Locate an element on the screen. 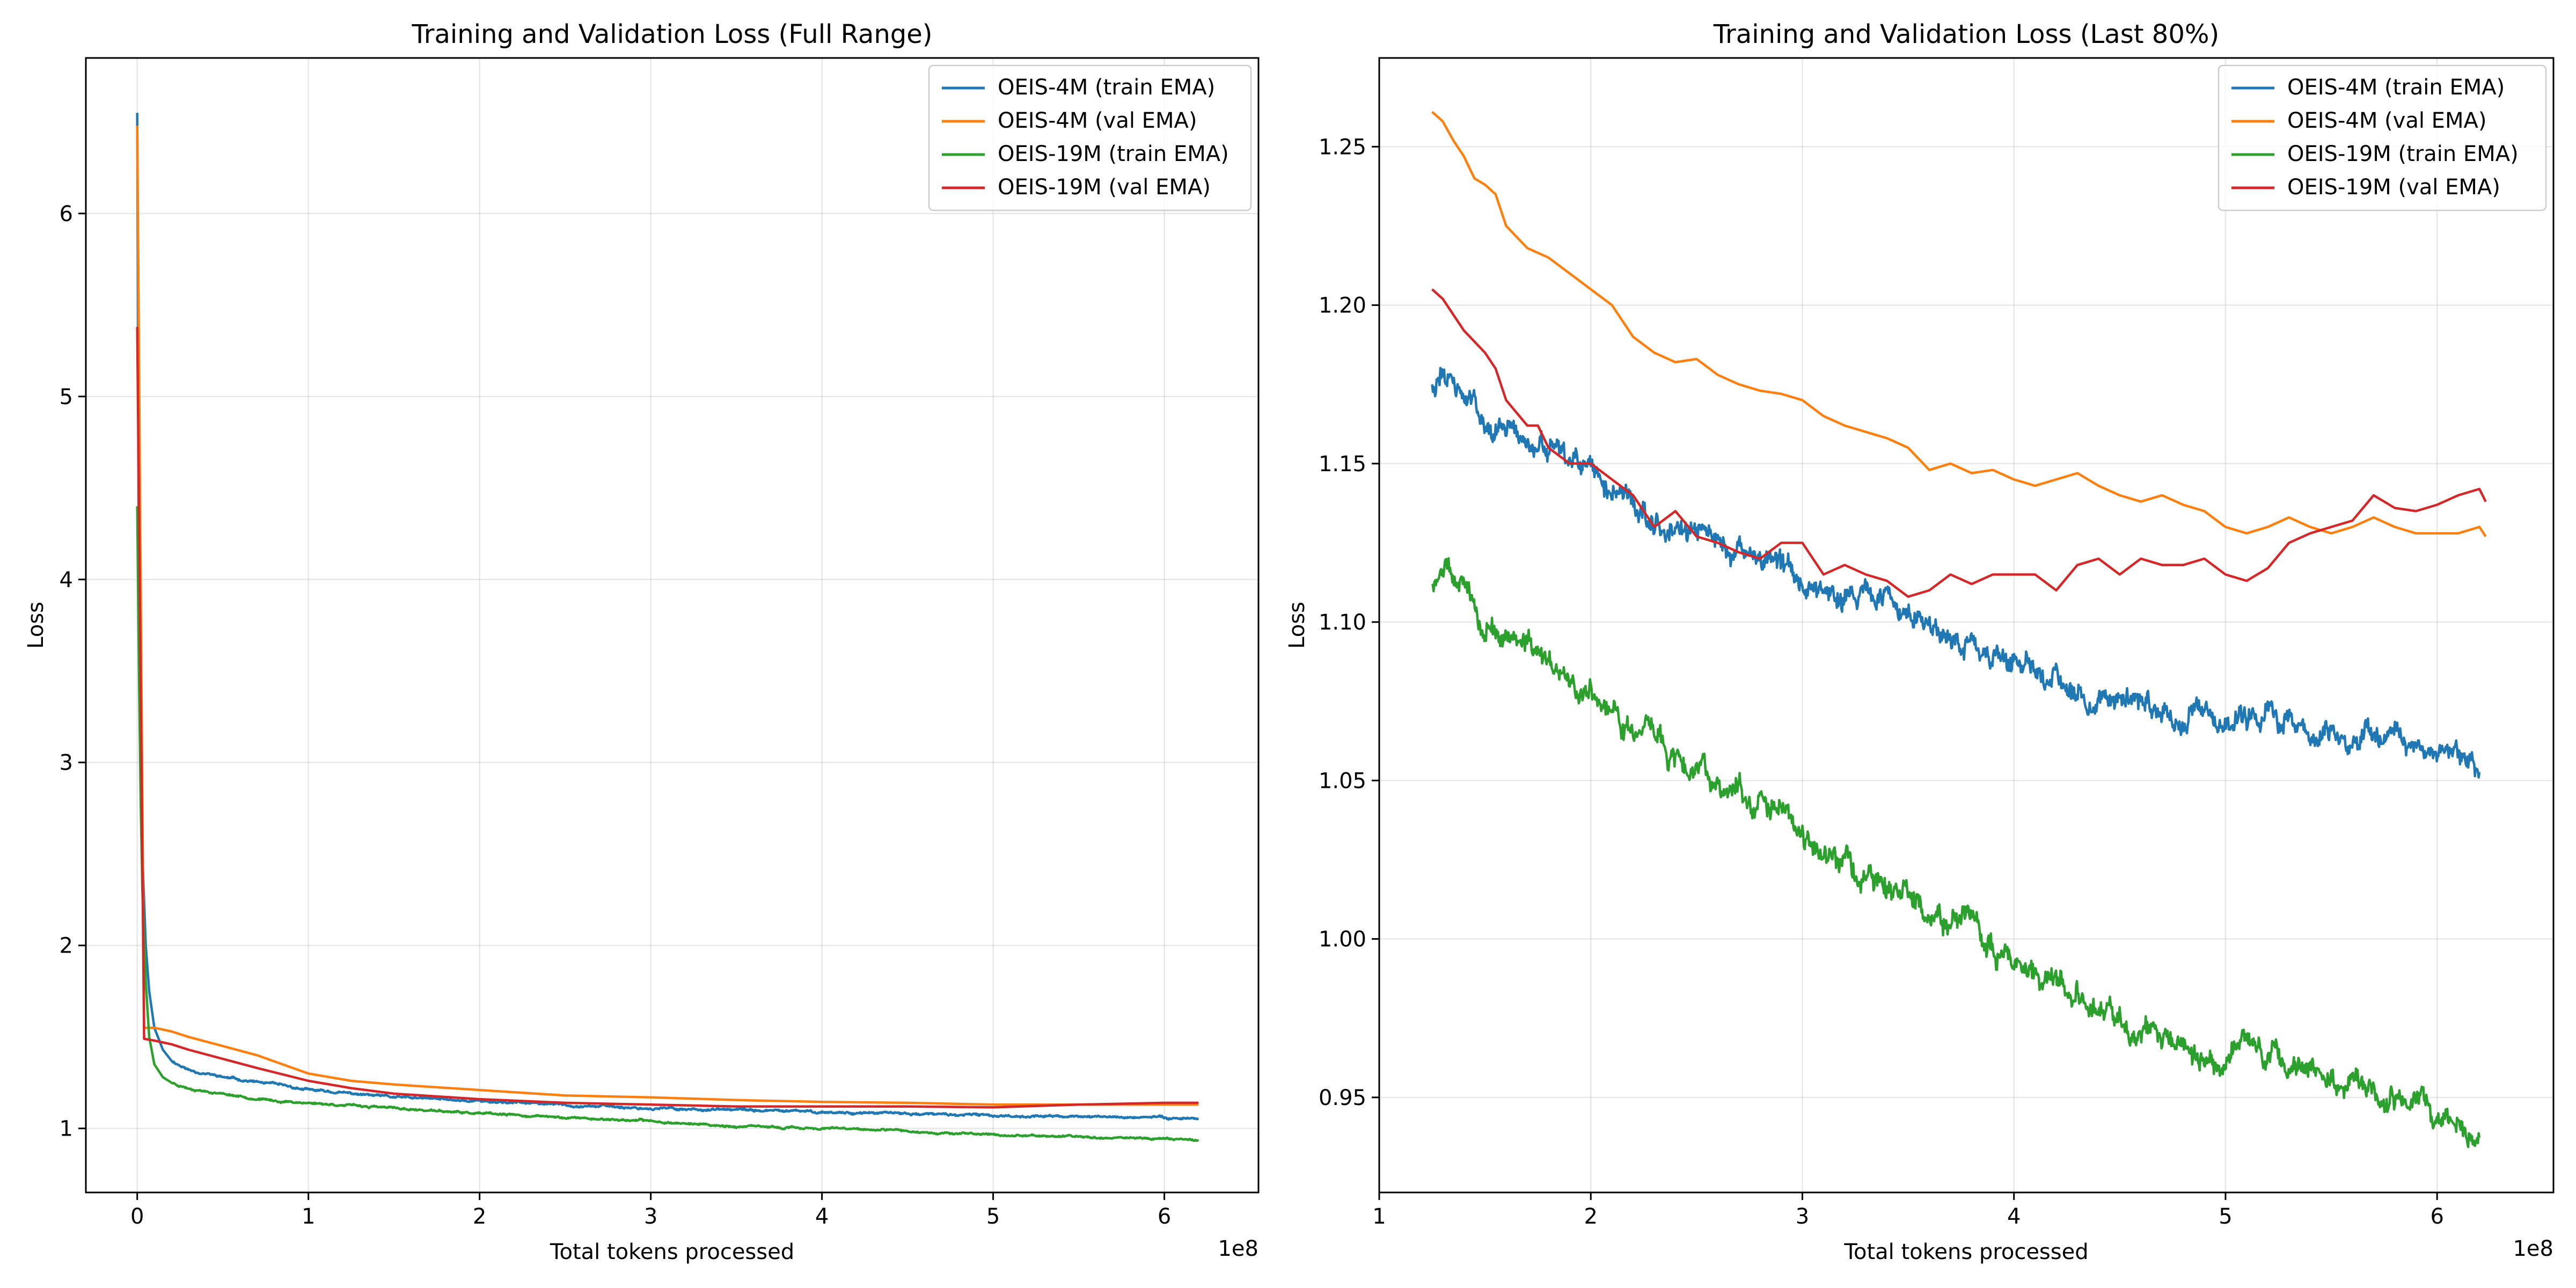 Image resolution: width=2576 pixels, height=1288 pixels. y-tick-label: 1.05 is located at coordinates (1342, 781).